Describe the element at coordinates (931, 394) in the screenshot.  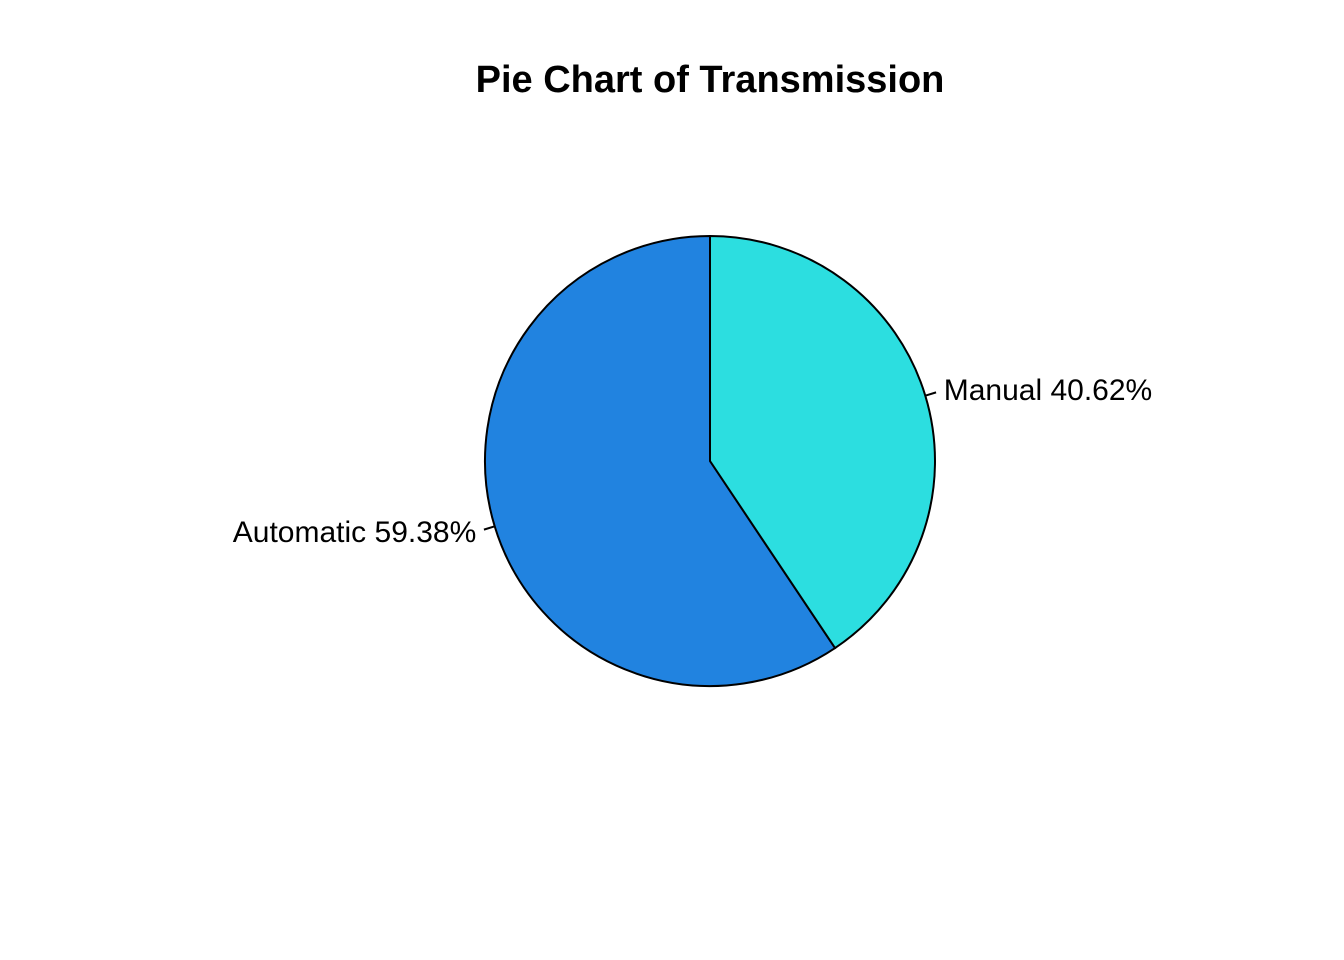
I see `leader-line-manual` at that location.